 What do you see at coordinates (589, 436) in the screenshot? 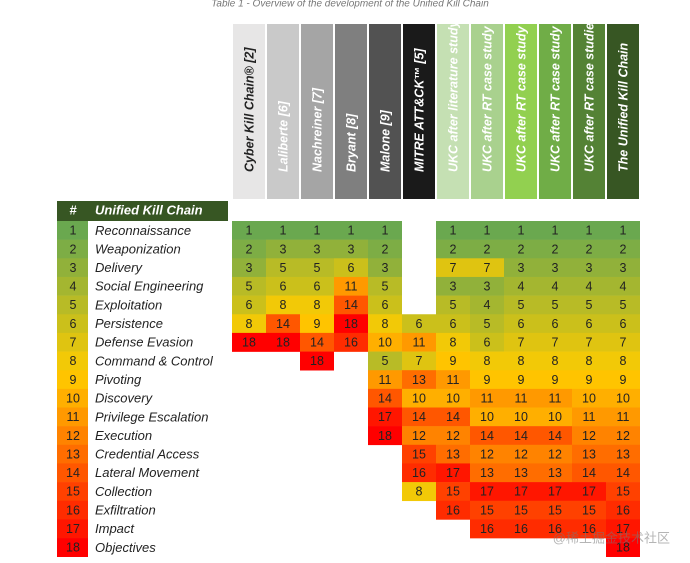
I see `cell-value: 12` at bounding box center [589, 436].